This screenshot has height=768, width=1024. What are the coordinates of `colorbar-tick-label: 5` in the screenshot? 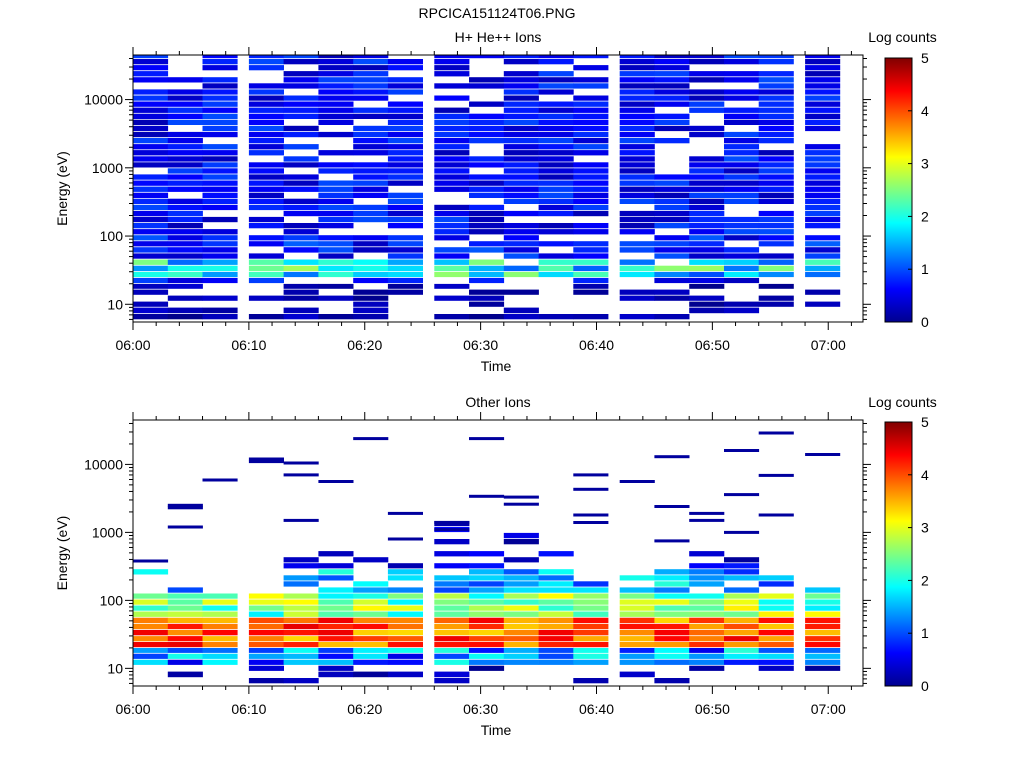 It's located at (925, 58).